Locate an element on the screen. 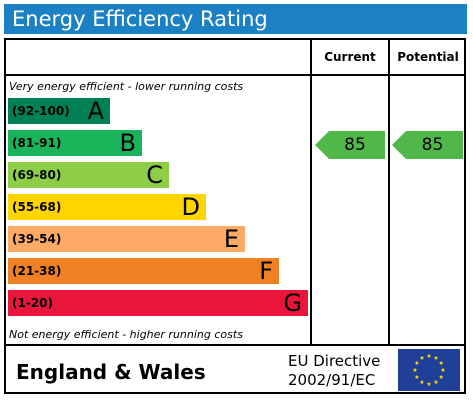  divider-current is located at coordinates (311, 192).